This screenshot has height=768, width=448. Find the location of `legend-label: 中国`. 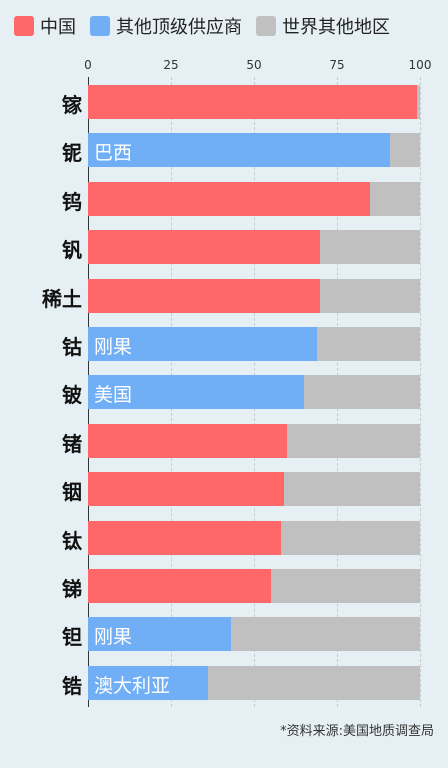

legend-label: 中国 is located at coordinates (58, 27).